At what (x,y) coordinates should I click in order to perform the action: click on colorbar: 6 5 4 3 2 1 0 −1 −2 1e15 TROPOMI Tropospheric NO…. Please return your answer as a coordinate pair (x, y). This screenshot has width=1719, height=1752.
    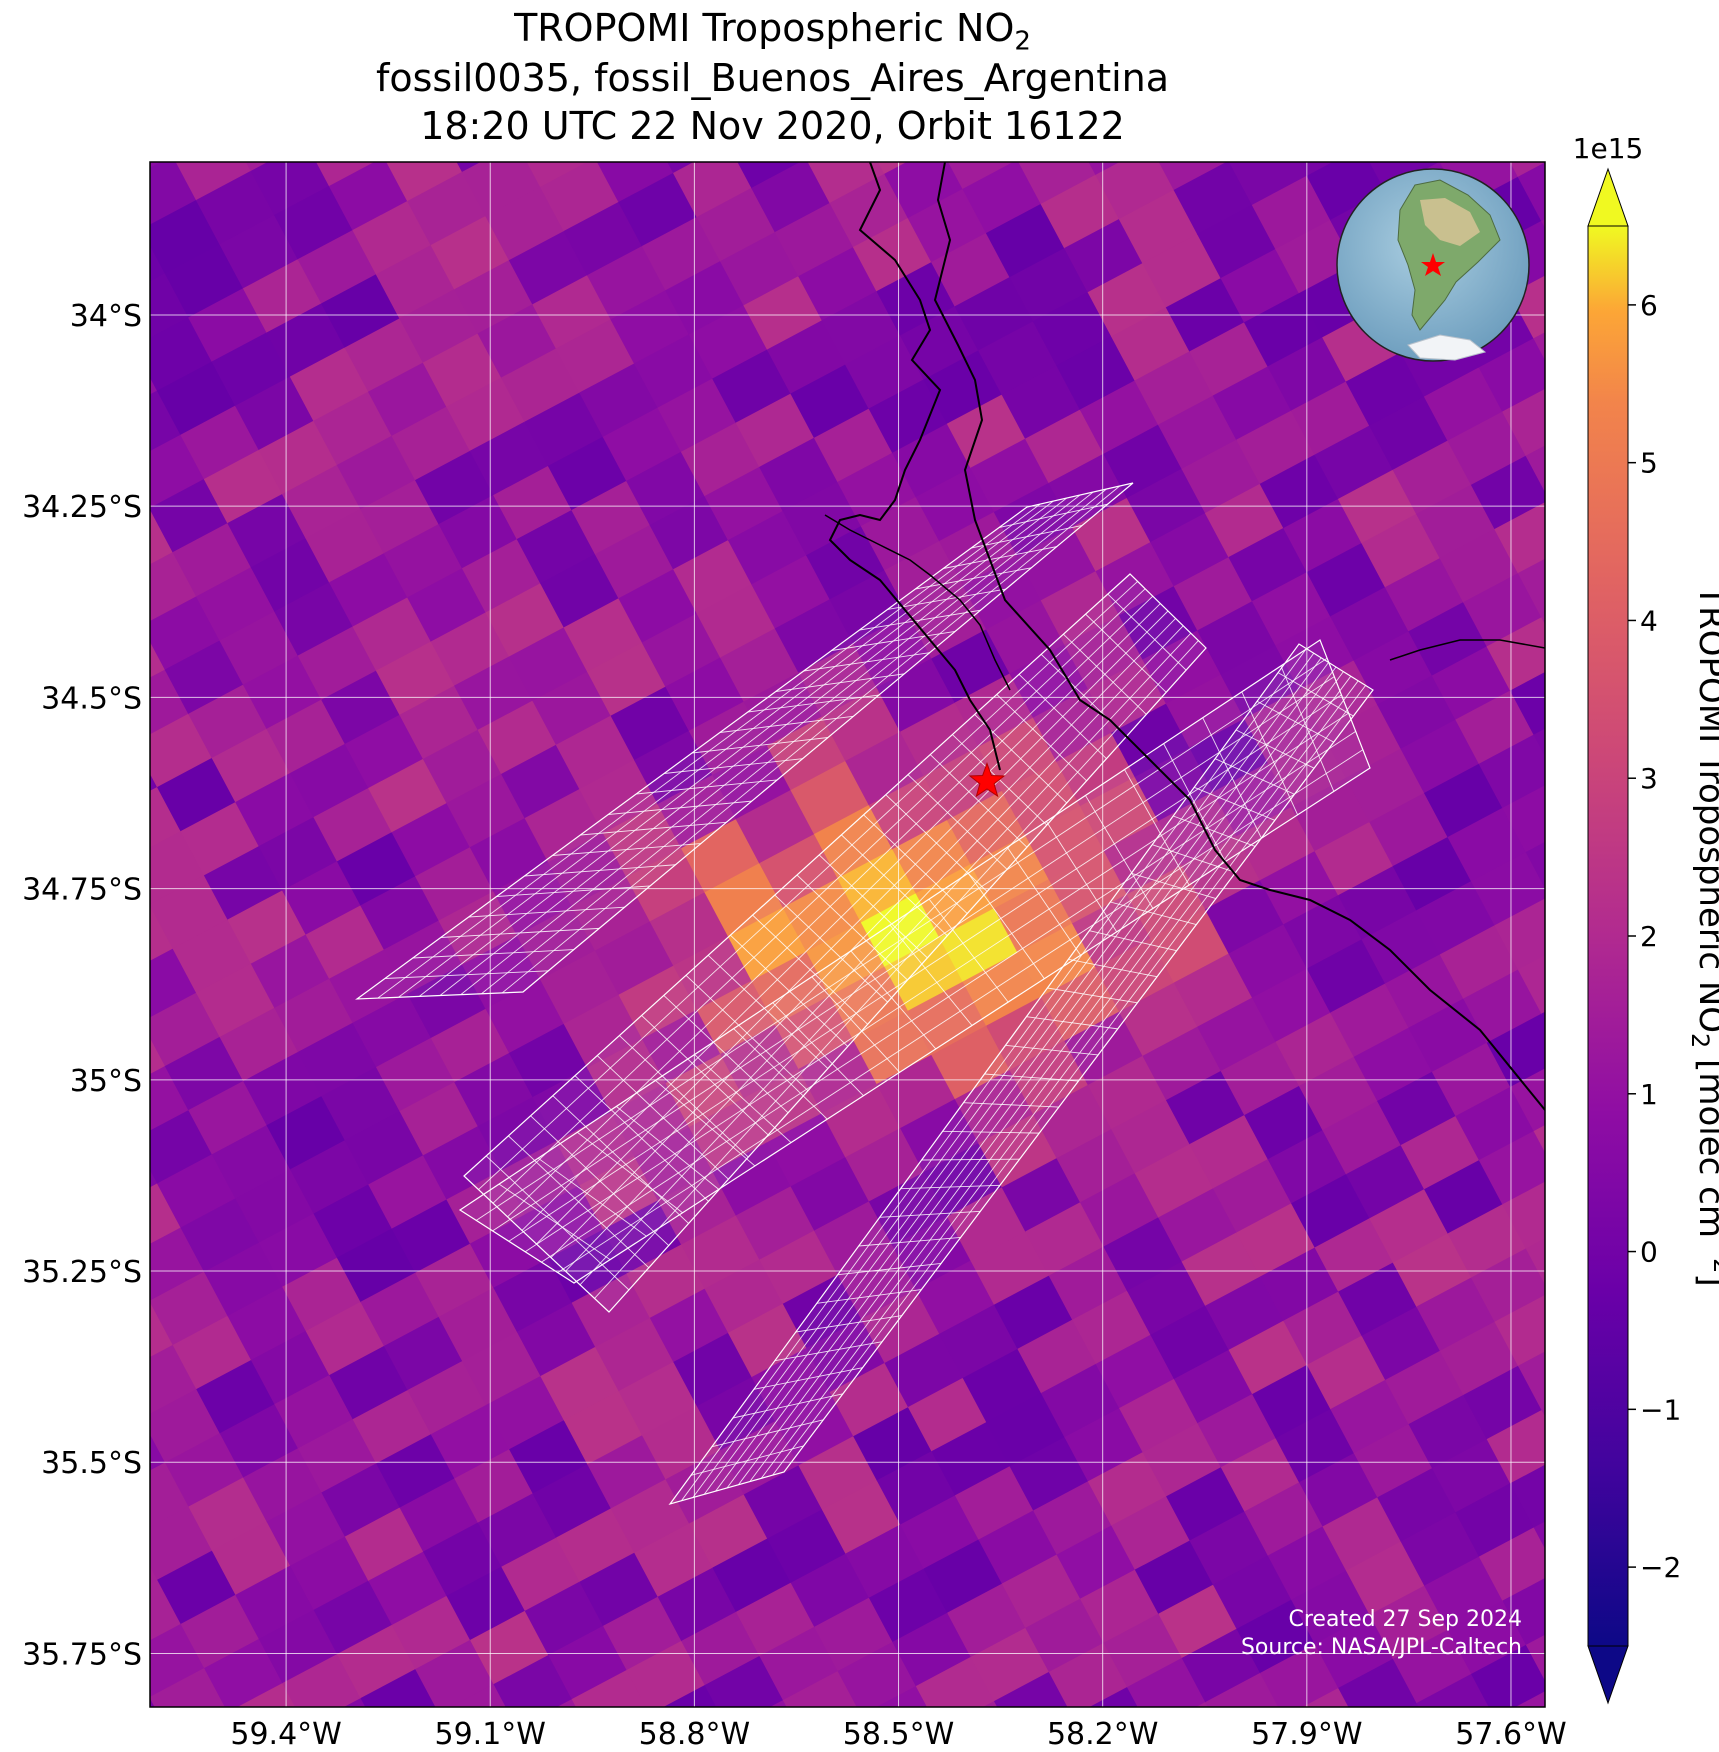
    Looking at the image, I should click on (1646, 918).